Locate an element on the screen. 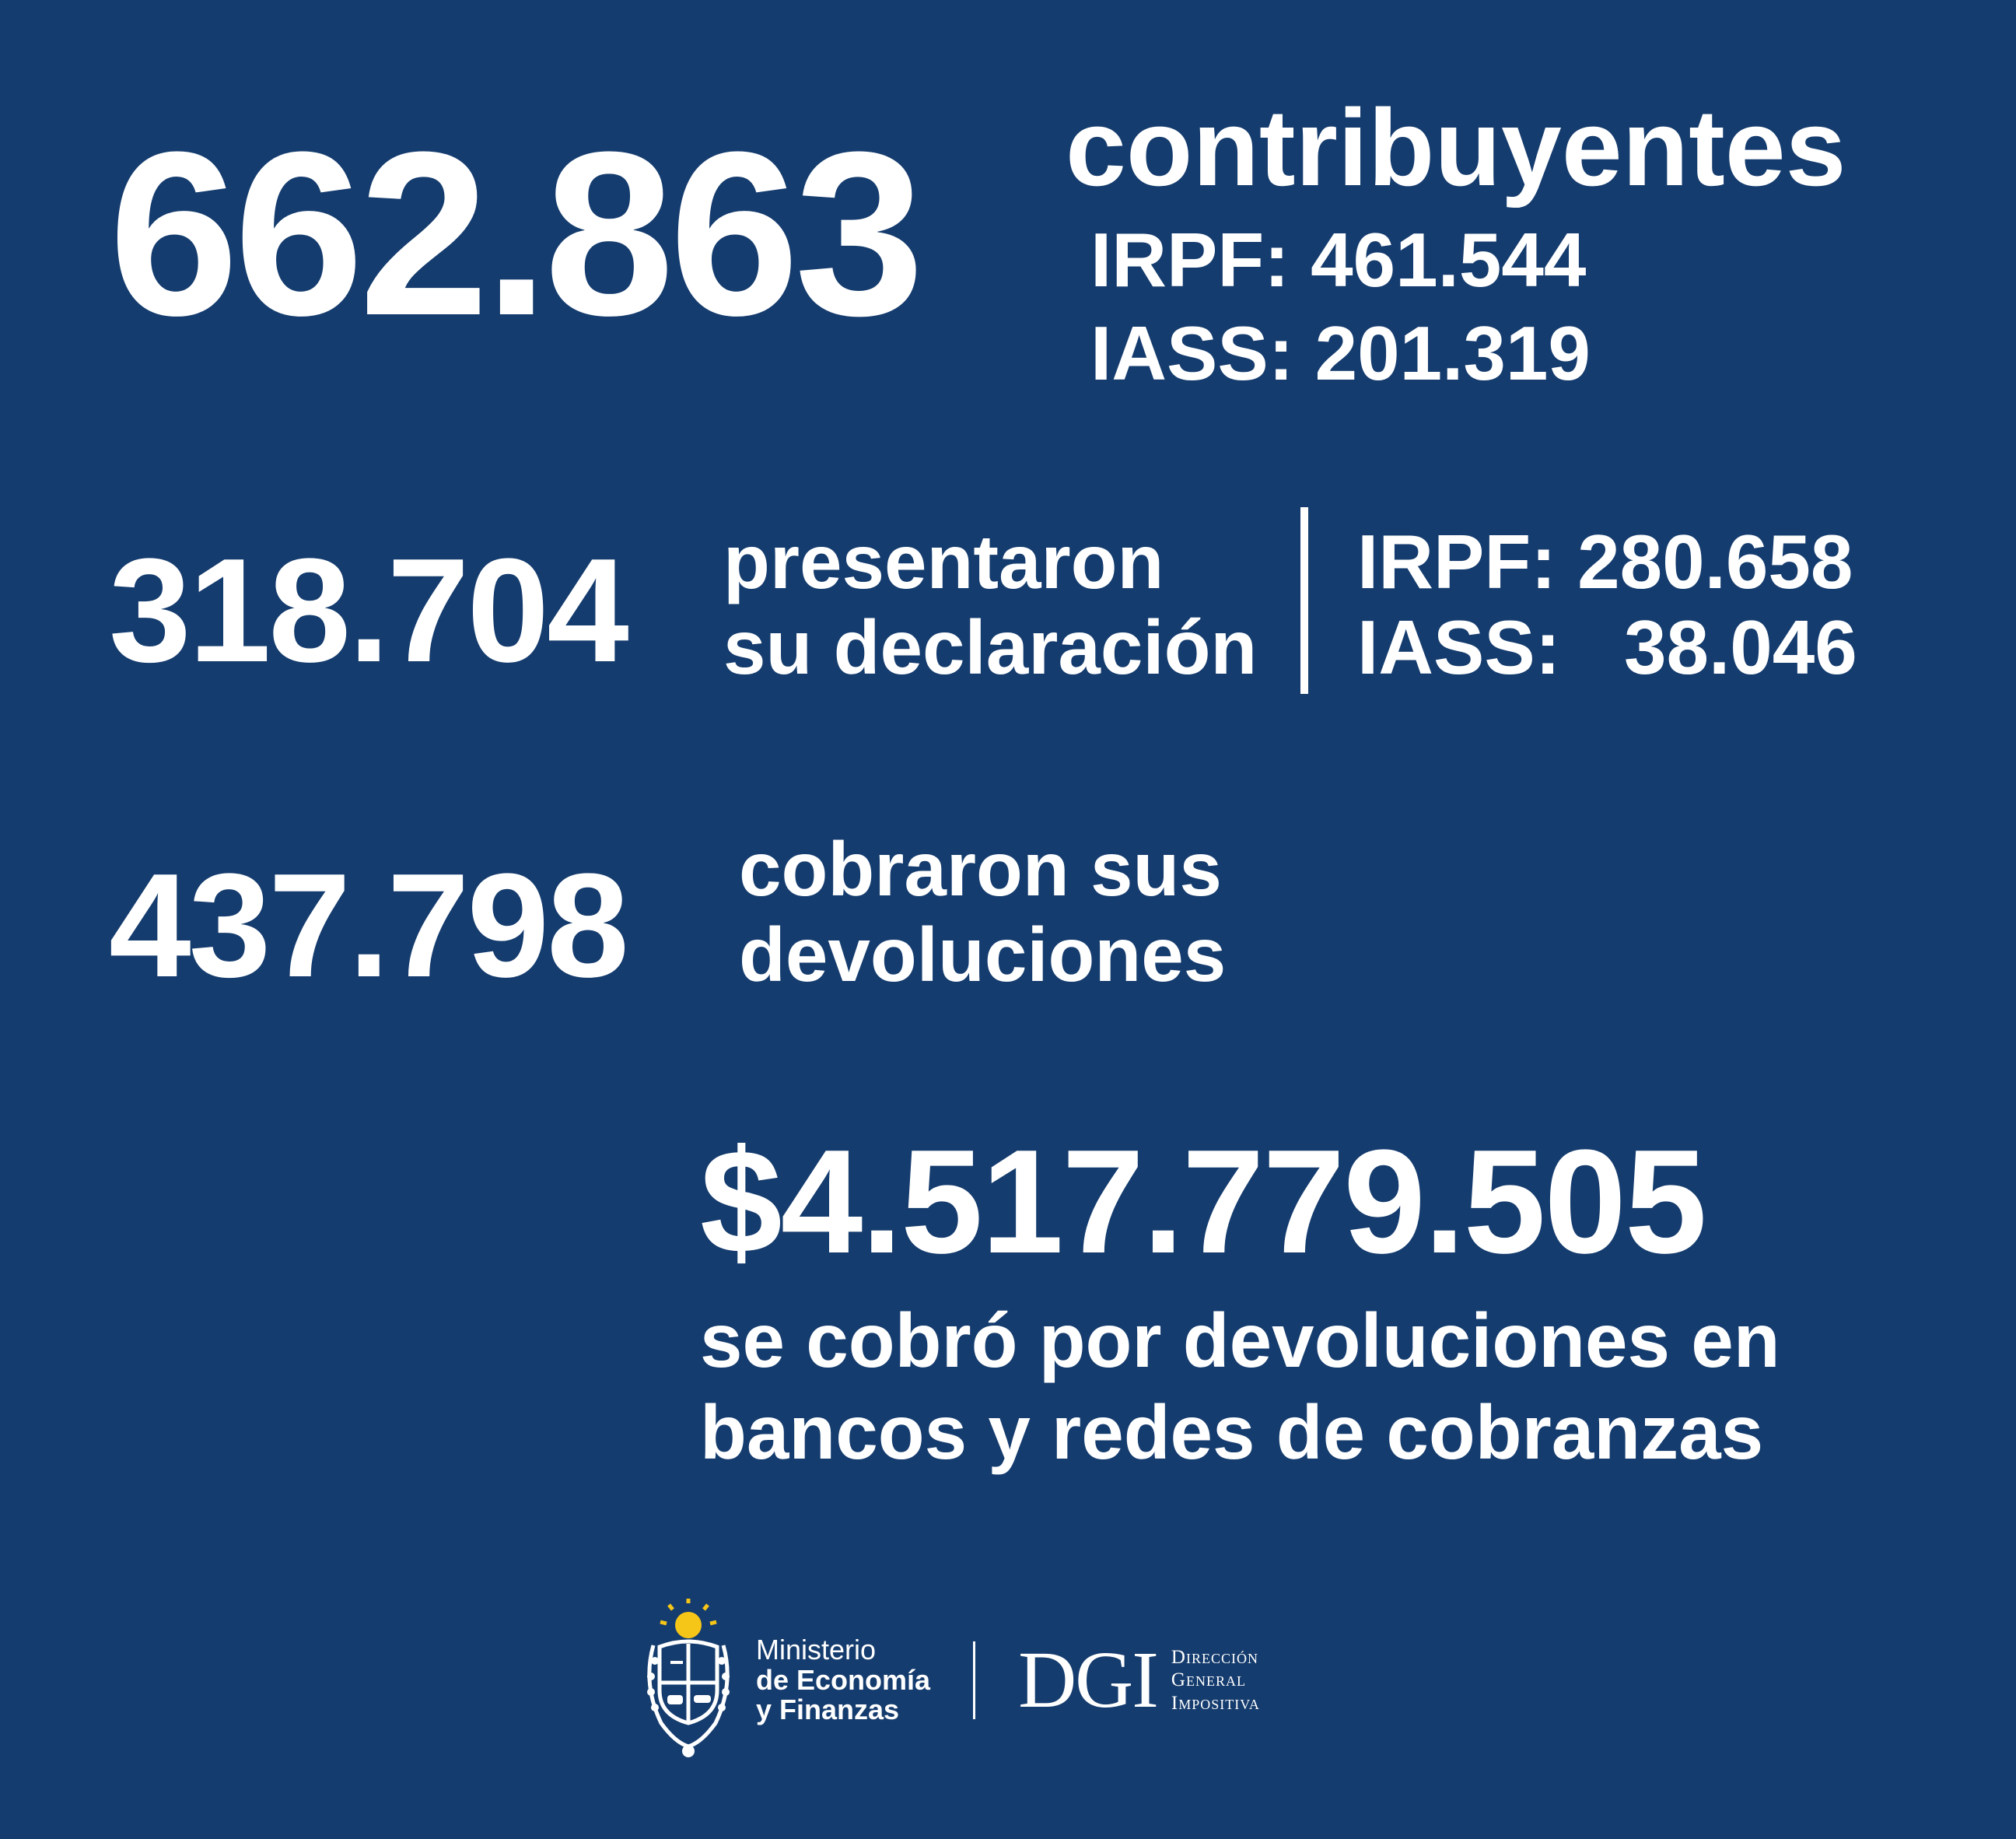  total-declaraciones: 318.704 is located at coordinates (369, 611).